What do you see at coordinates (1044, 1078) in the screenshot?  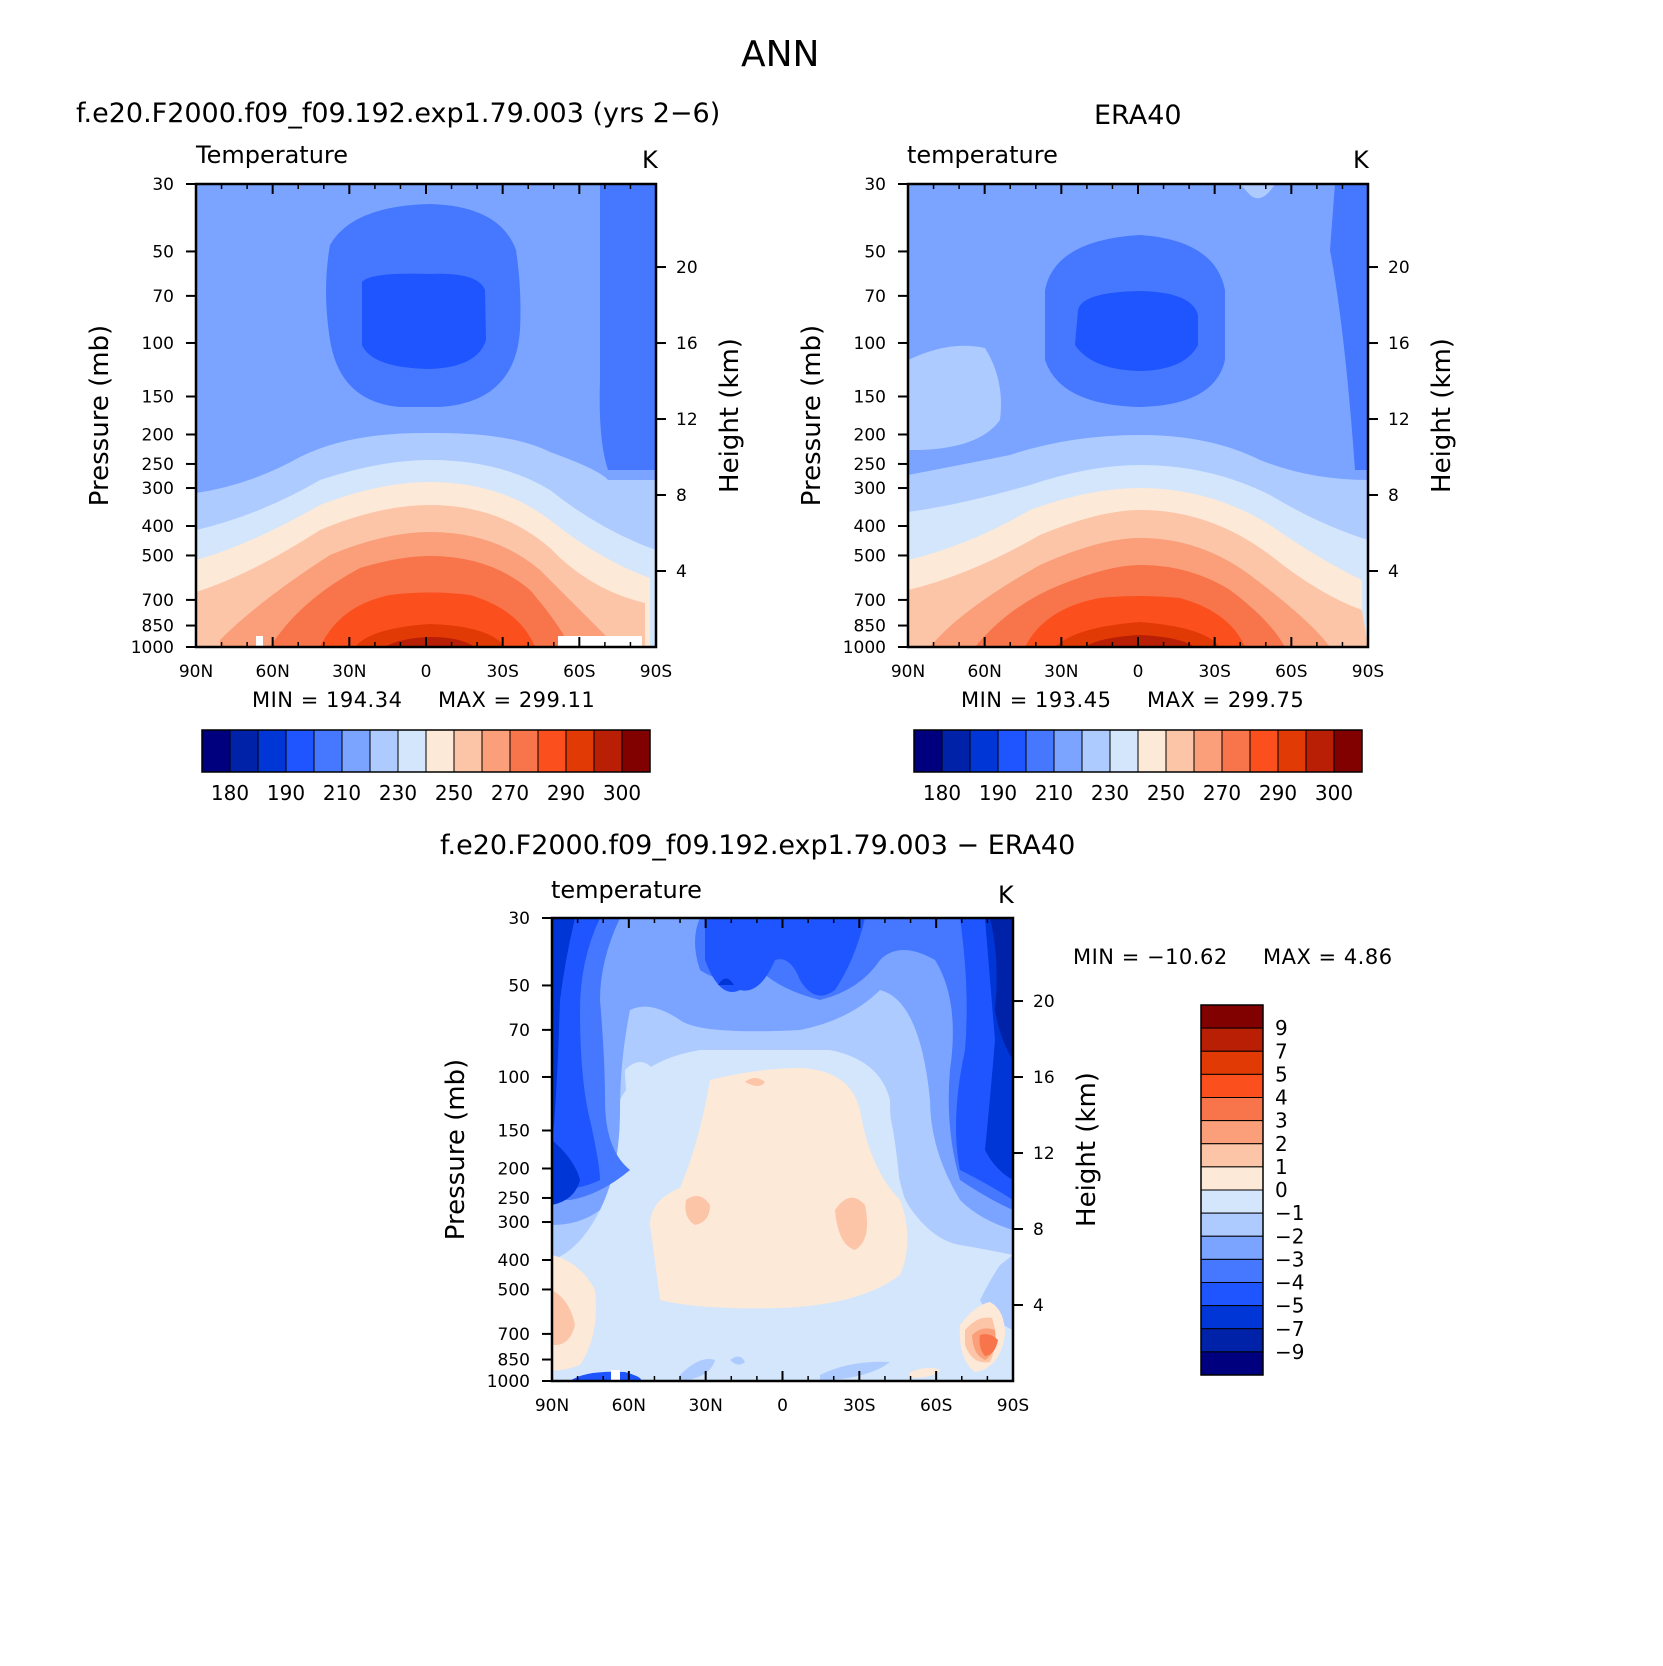 I see `y-right-tick-label: 16` at bounding box center [1044, 1078].